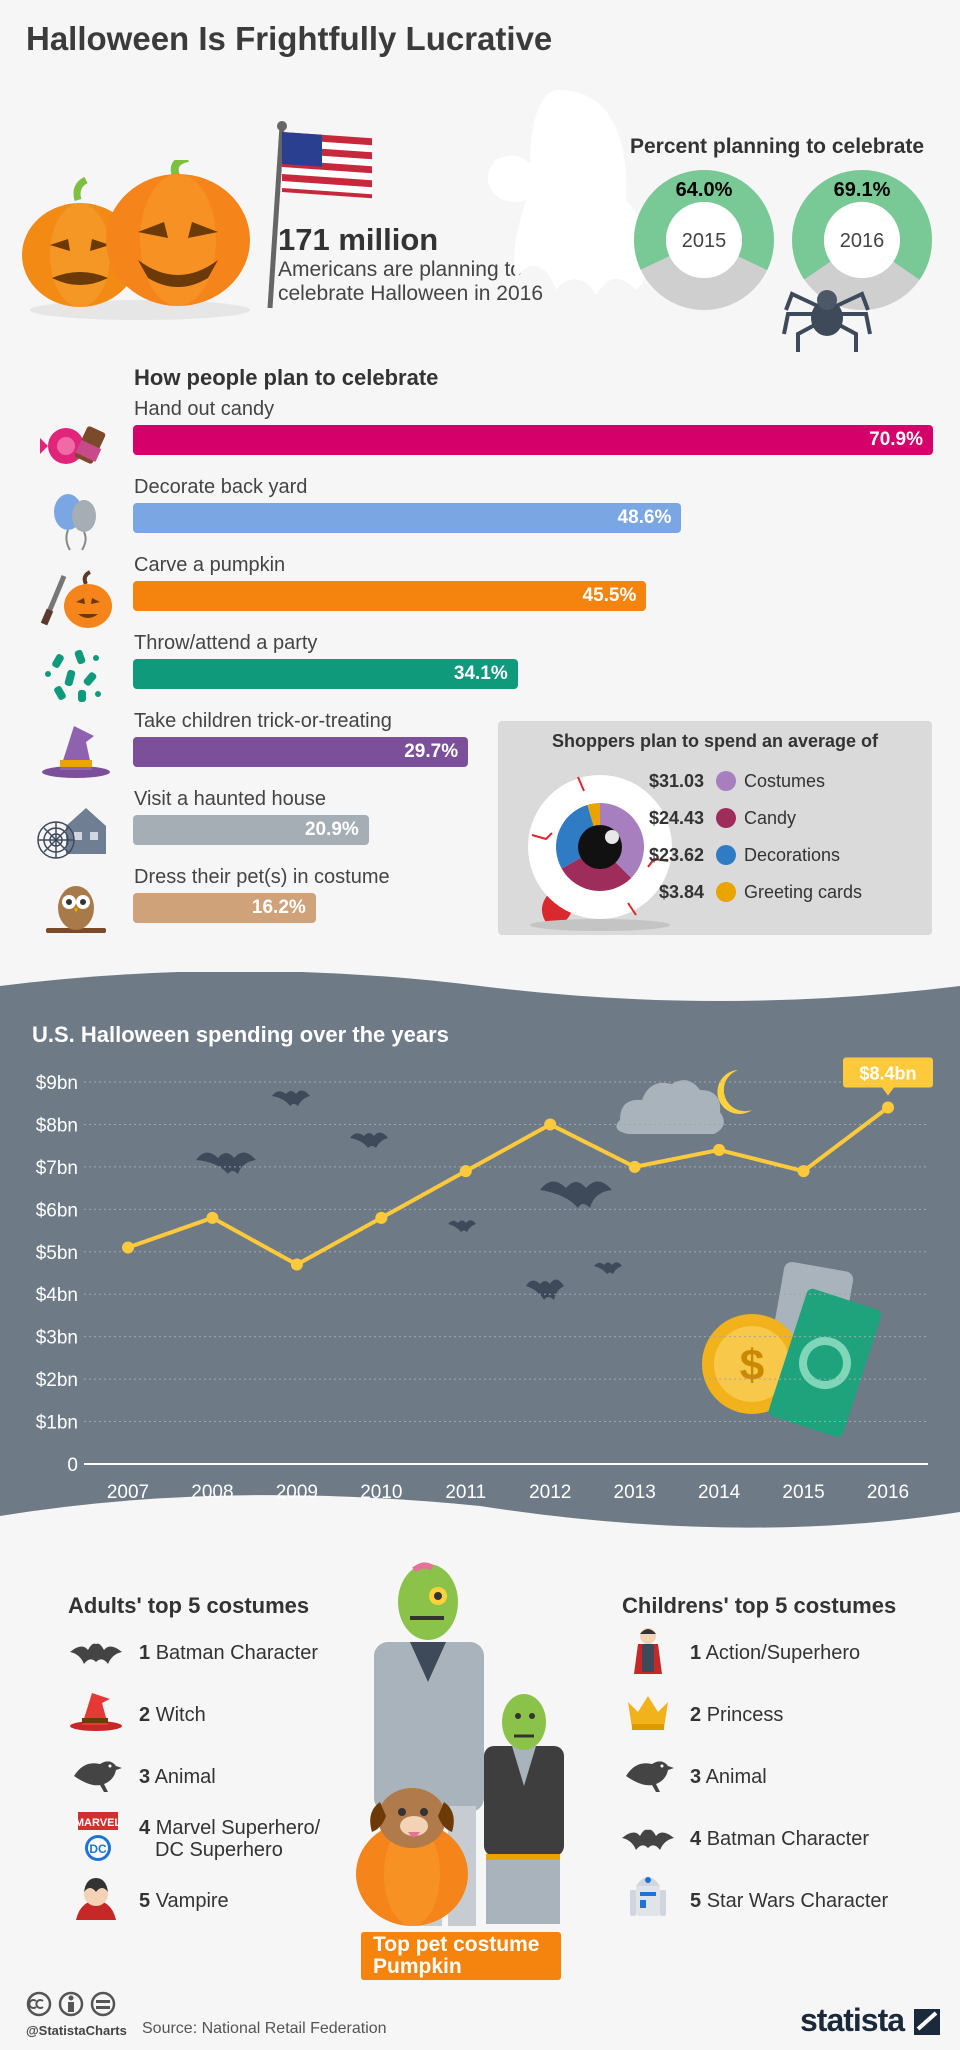  What do you see at coordinates (128, 1247) in the screenshot?
I see `data-point-2007` at bounding box center [128, 1247].